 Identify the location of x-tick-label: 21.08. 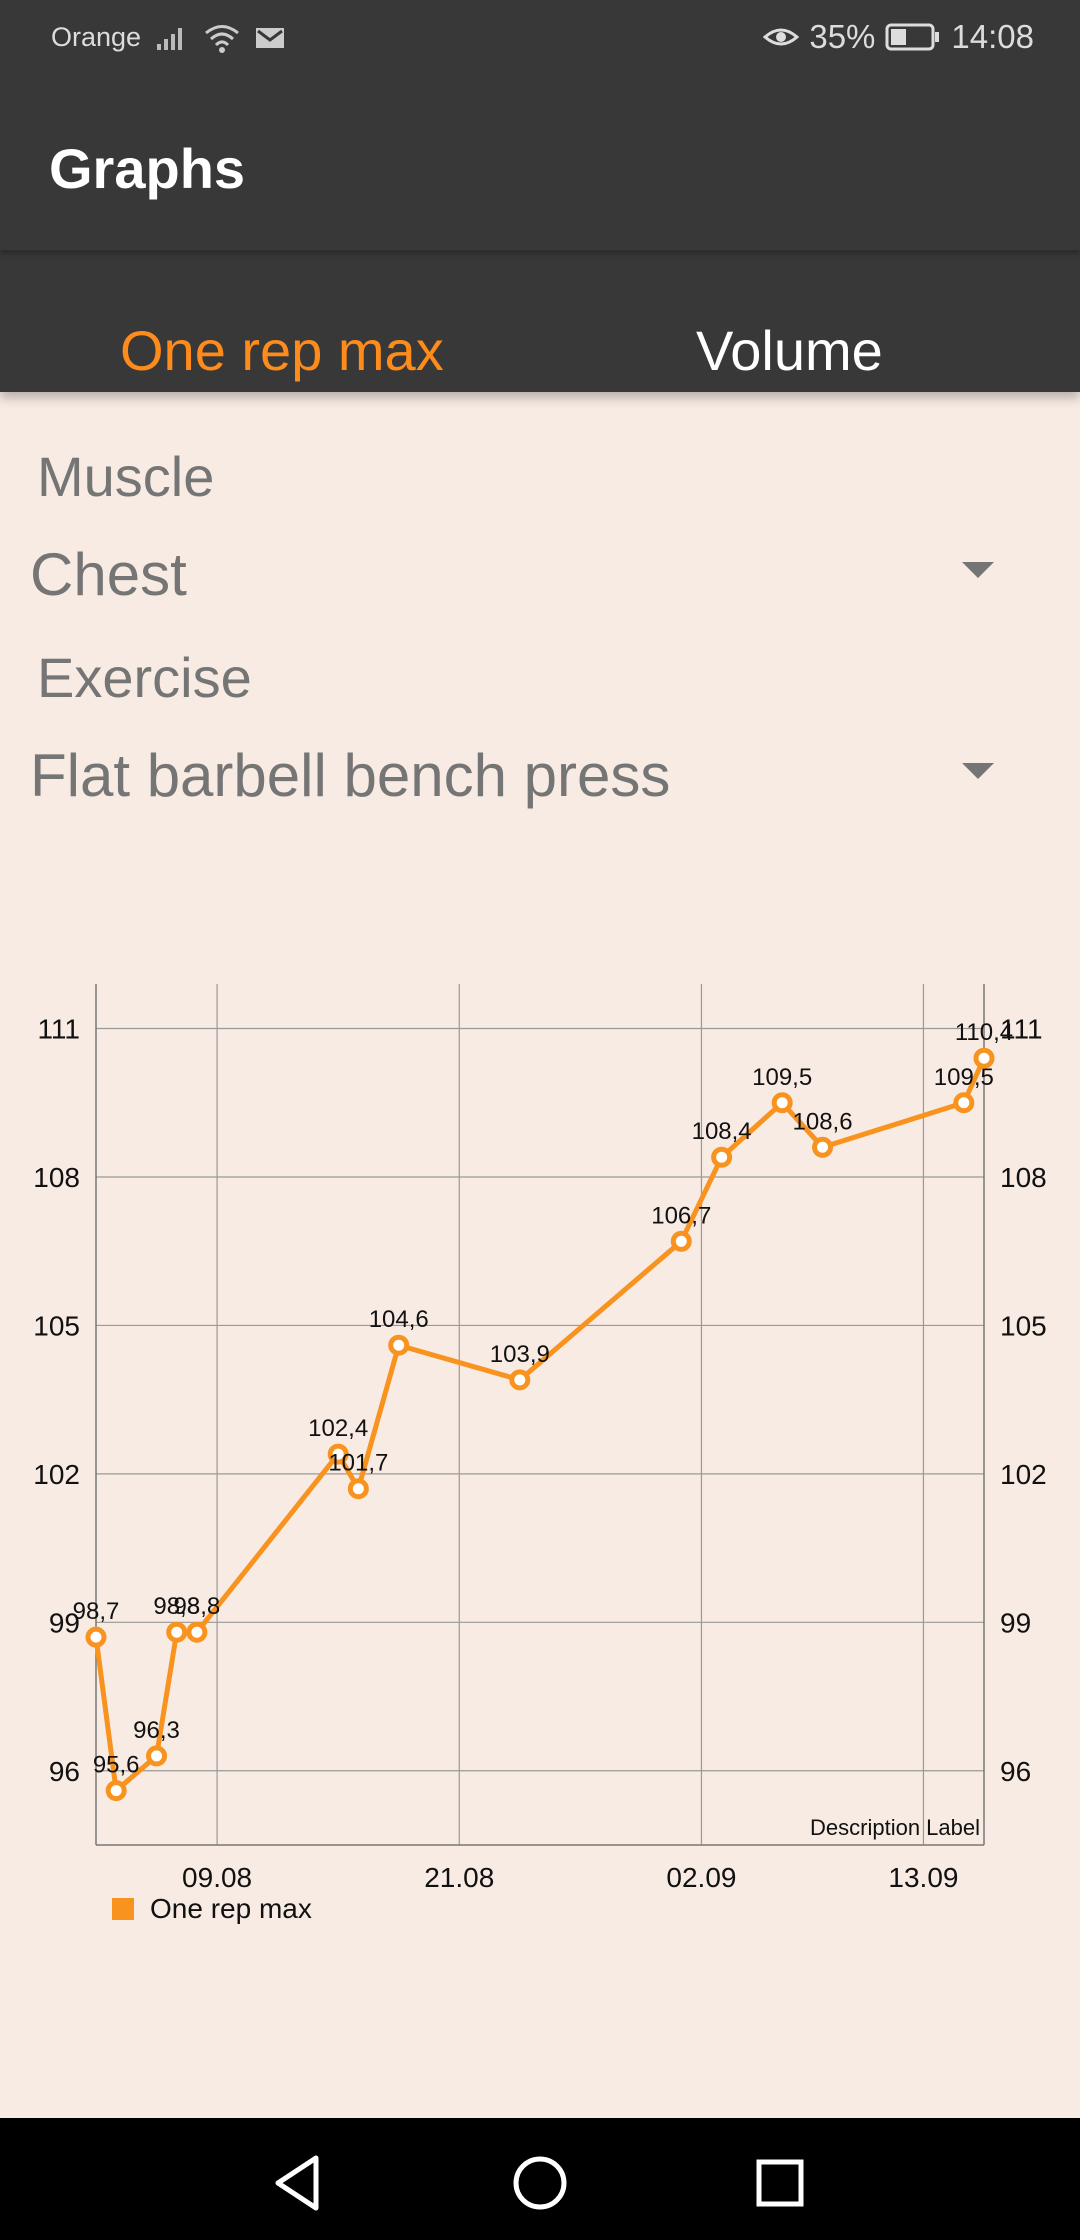
(459, 1877).